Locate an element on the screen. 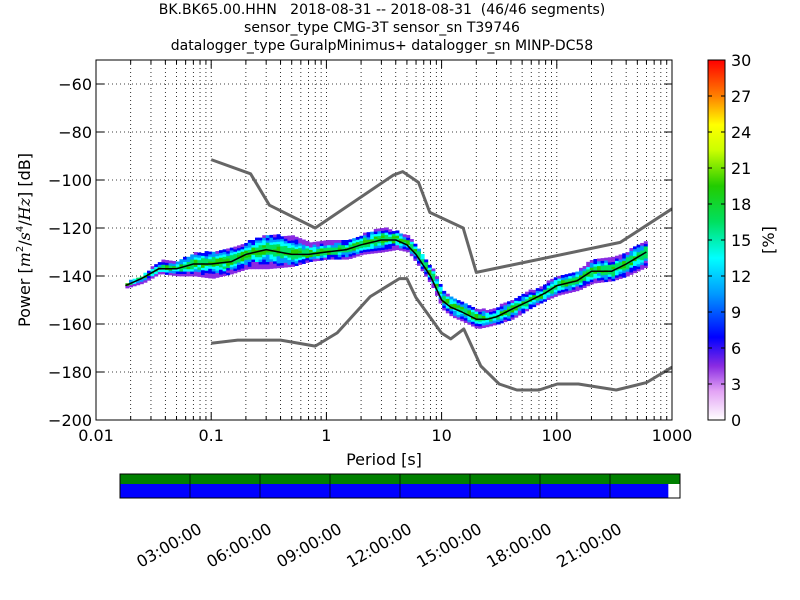  colorbar-tick-label: 24 is located at coordinates (741, 132).